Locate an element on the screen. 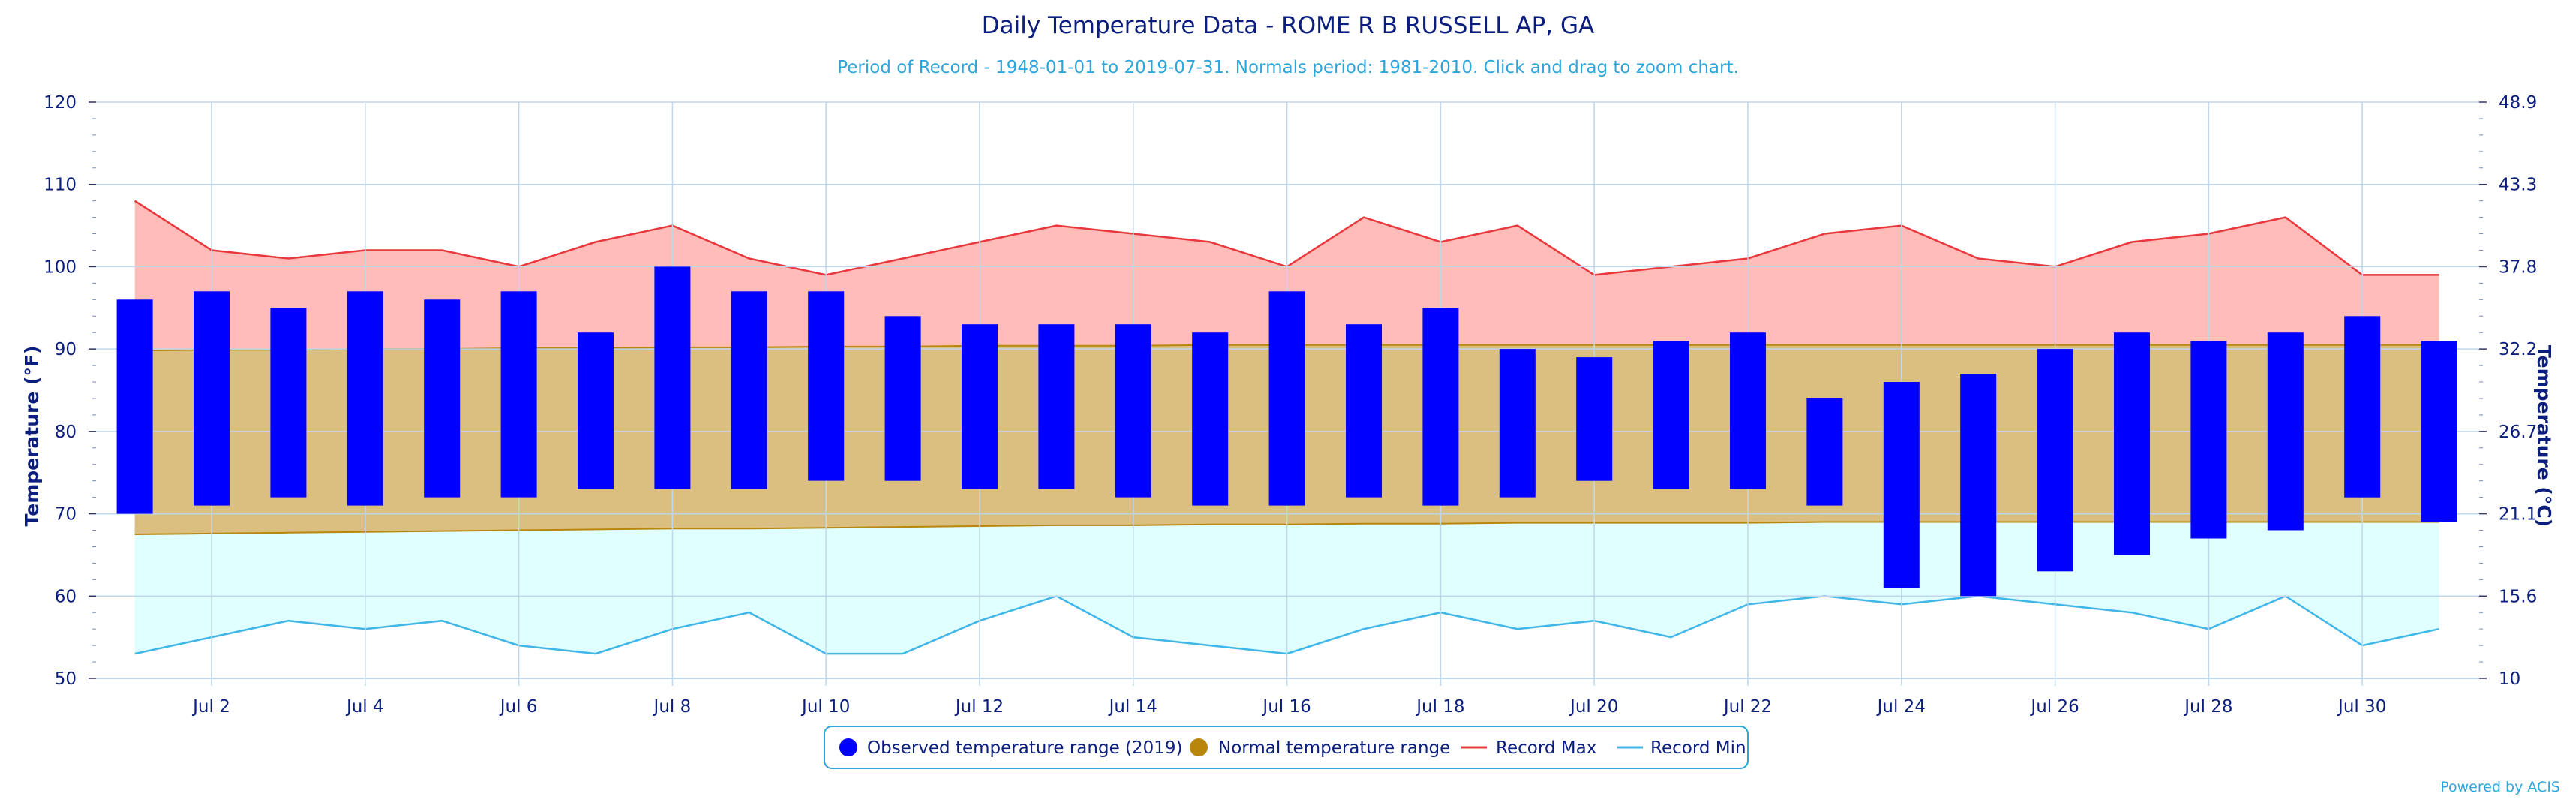  legend-box is located at coordinates (1286, 747).